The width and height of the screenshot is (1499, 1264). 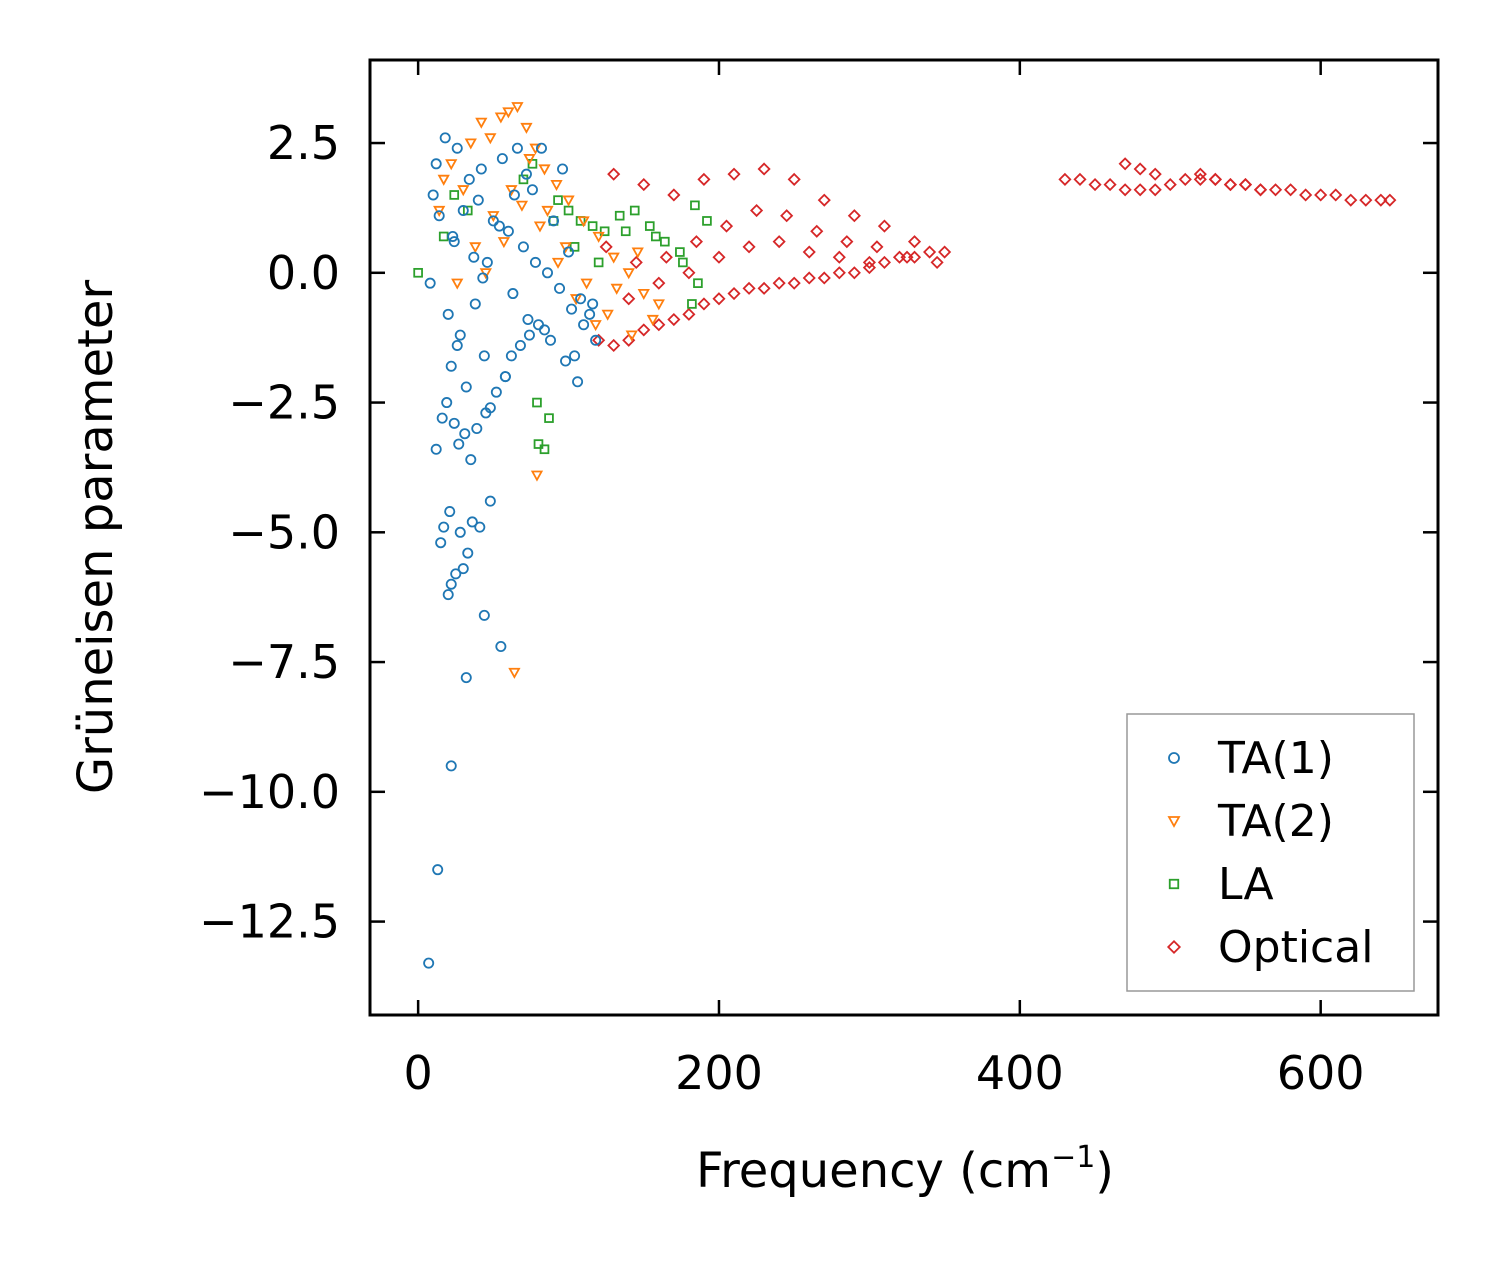 I want to click on legend-item: TA(1), so click(x=1251, y=758).